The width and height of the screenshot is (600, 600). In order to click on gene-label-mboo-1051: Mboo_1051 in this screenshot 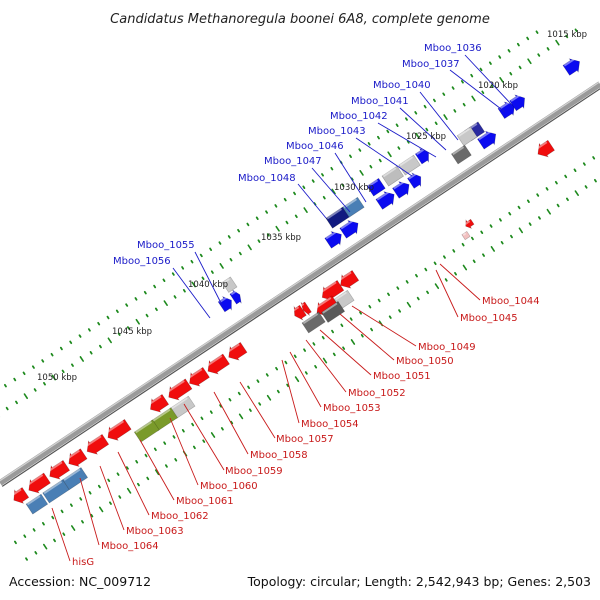, I will do `click(402, 376)`.